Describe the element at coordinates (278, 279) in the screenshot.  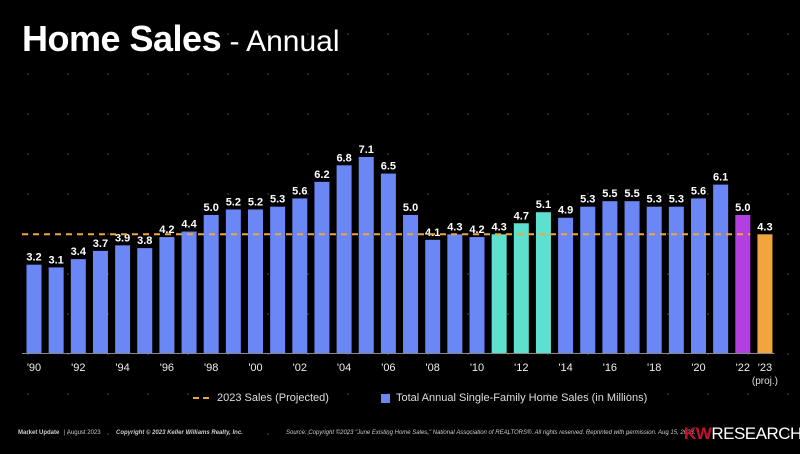
I see `bar-2001` at that location.